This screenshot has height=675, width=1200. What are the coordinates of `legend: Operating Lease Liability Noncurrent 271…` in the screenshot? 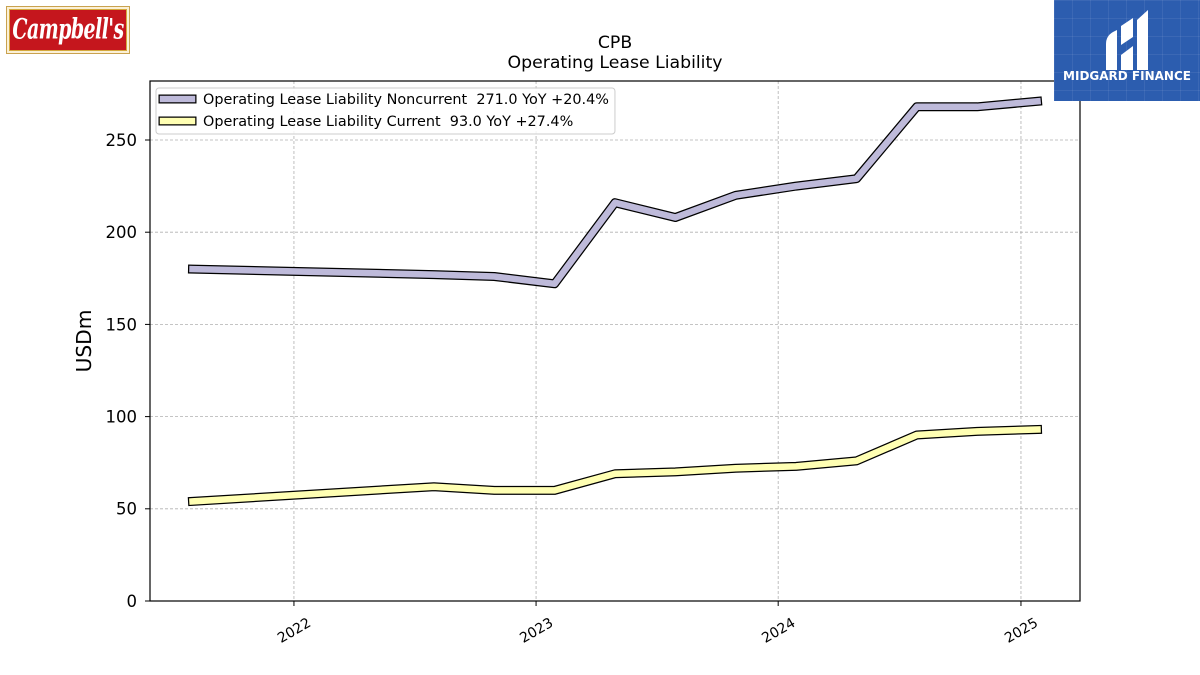 It's located at (385, 111).